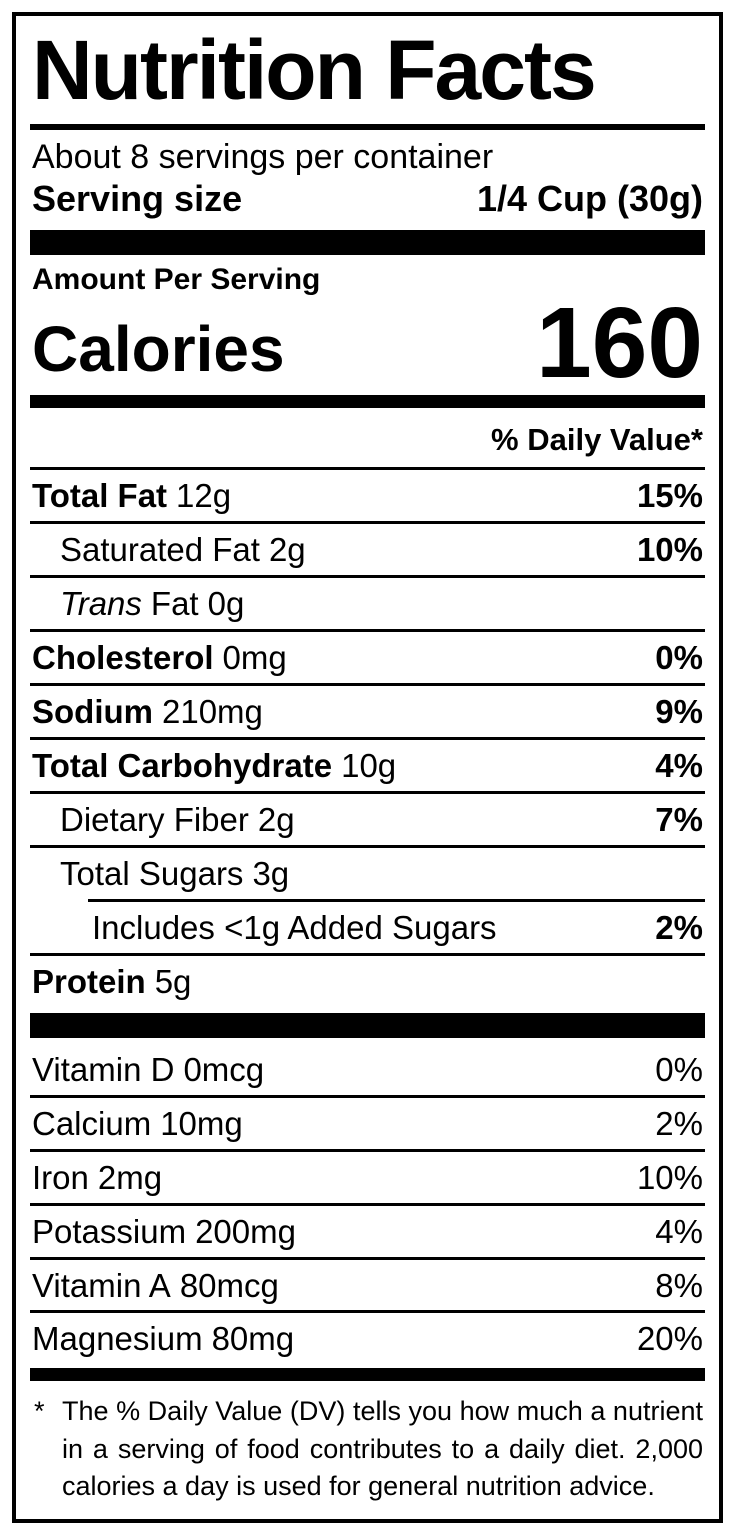 The image size is (735, 1535). What do you see at coordinates (89, 981) in the screenshot?
I see `nutrient-name: Protein` at bounding box center [89, 981].